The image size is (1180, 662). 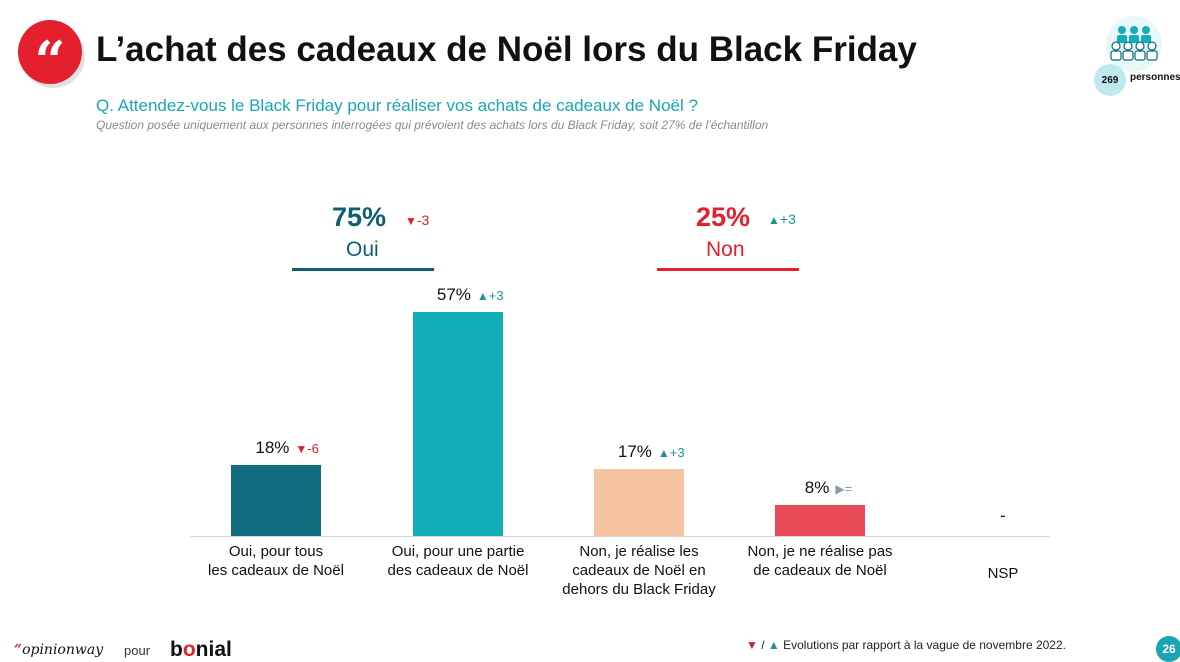 I want to click on category-label-line: NSP, so click(x=1003, y=573).